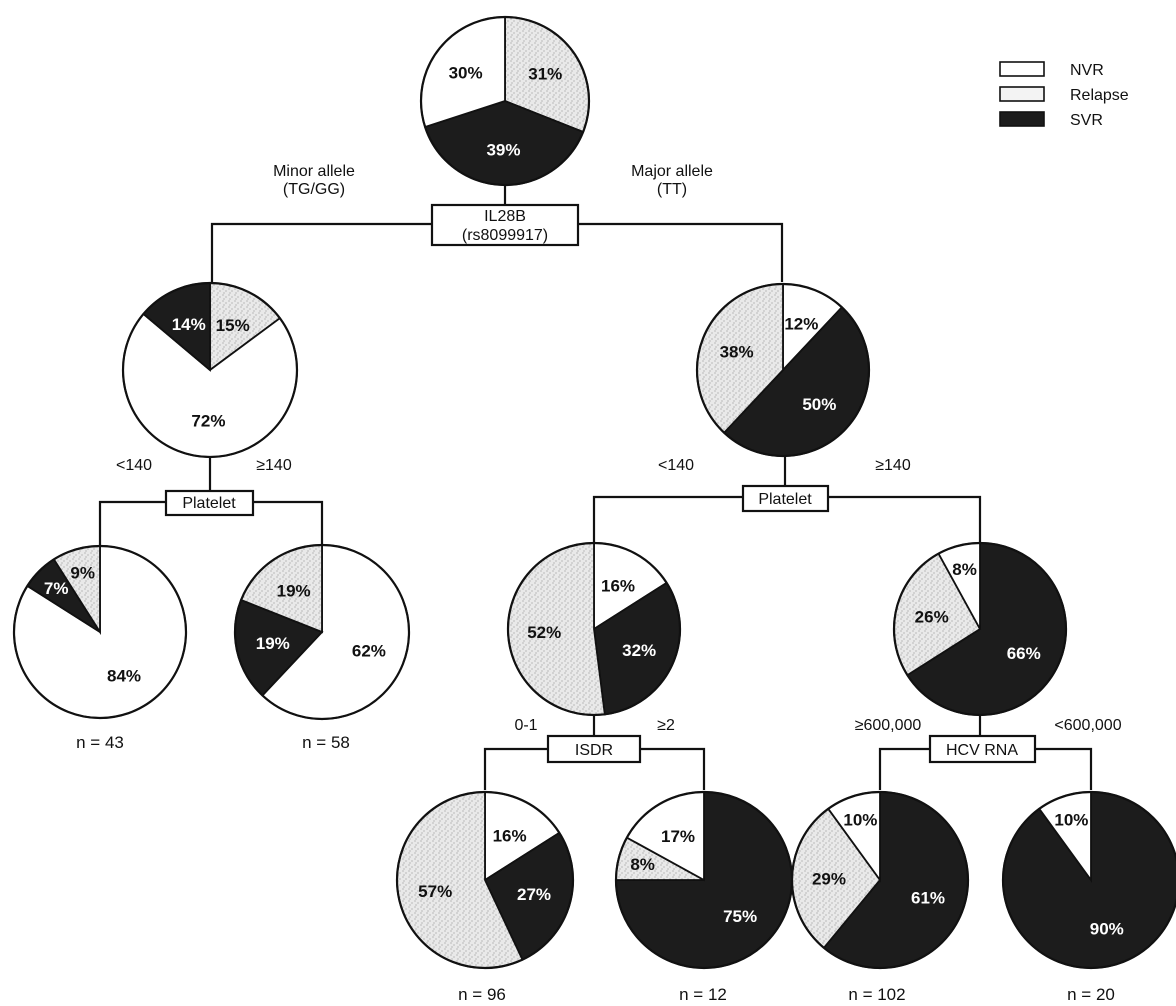 This screenshot has height=1006, width=1176. I want to click on pie-major-allele: 12% 50% 38%, so click(783, 370).